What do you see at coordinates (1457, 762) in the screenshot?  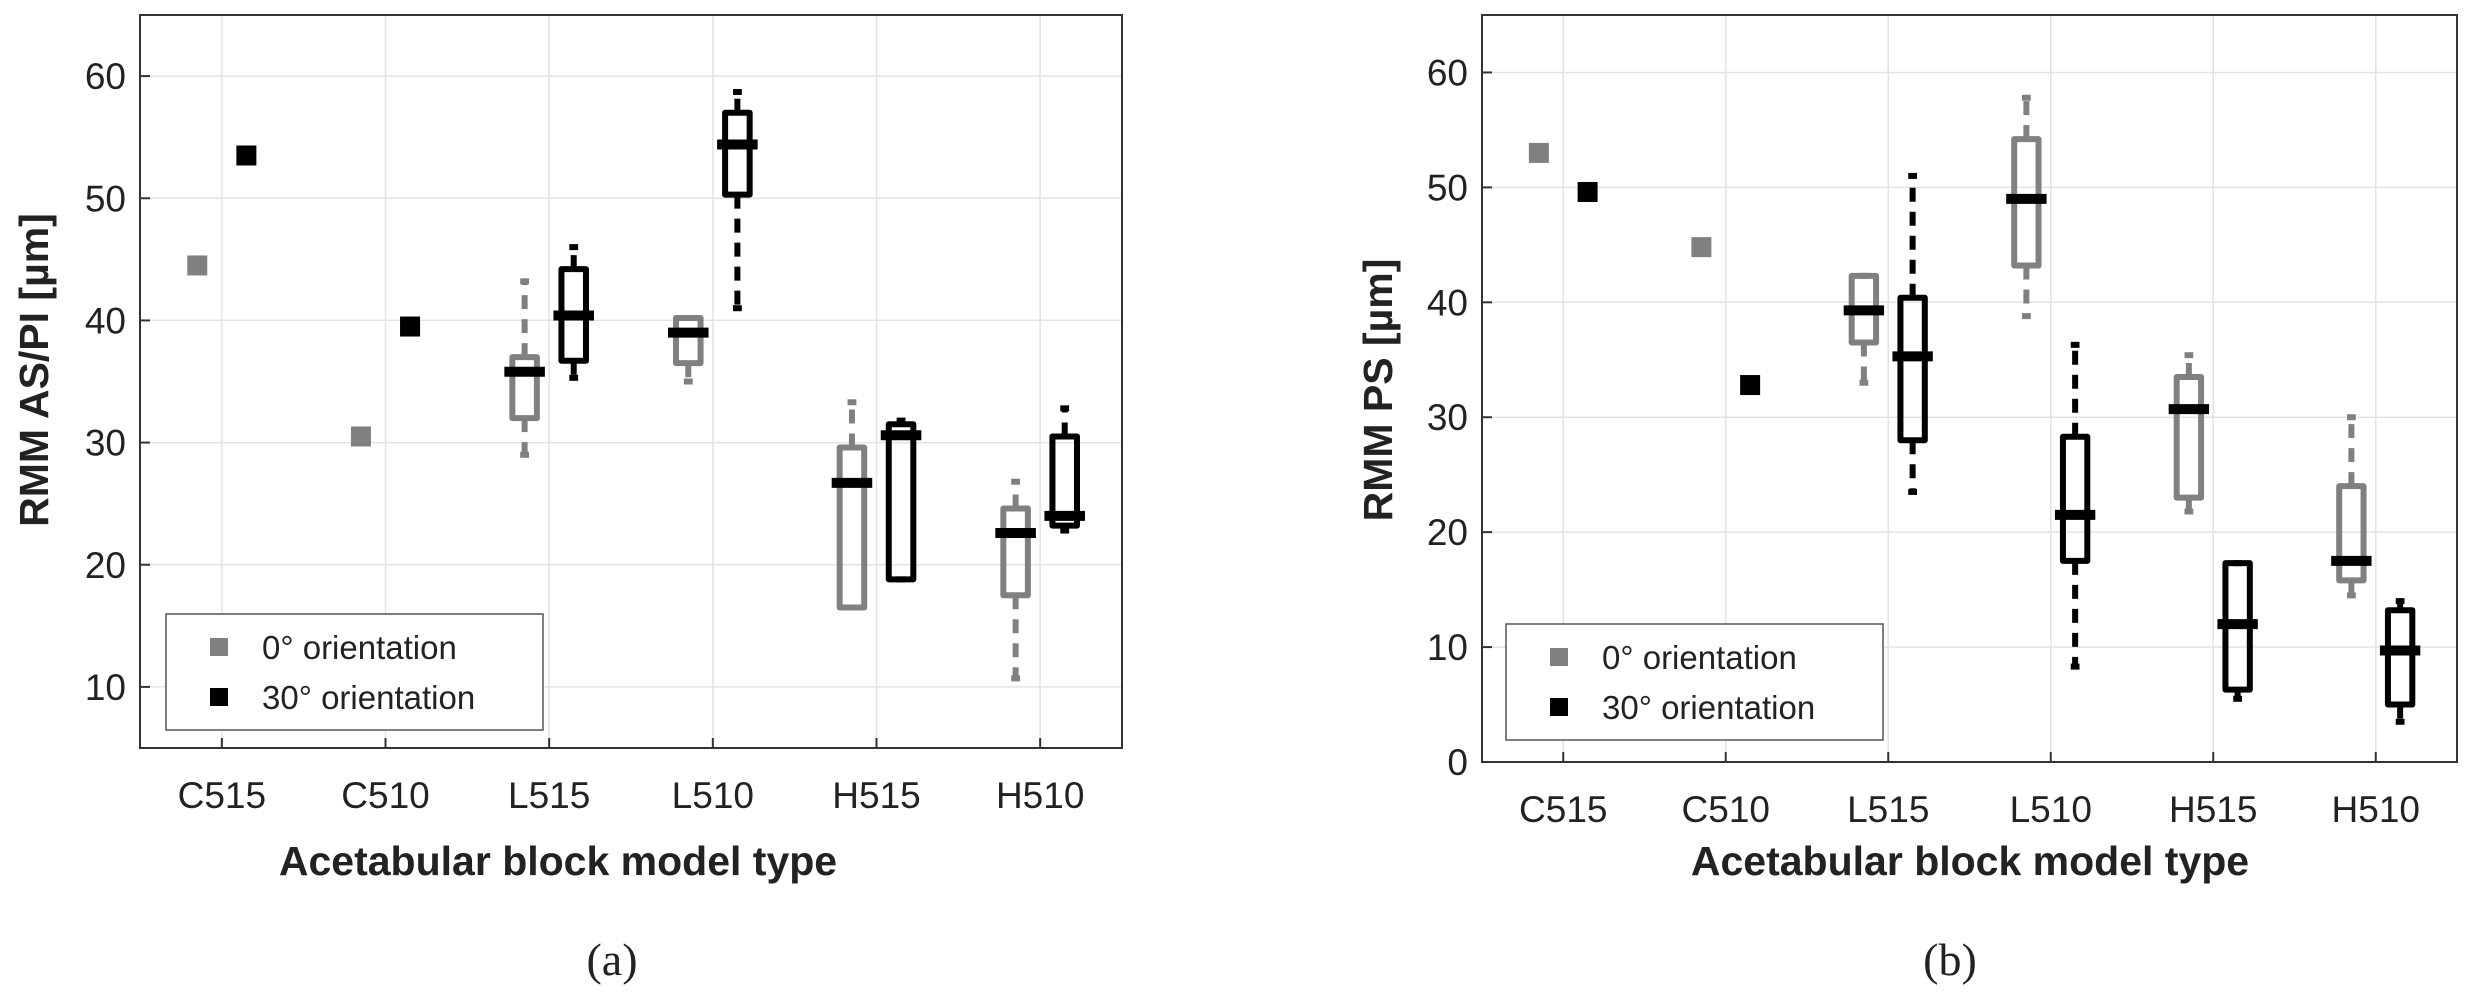 I see `y-tick-label: 0` at bounding box center [1457, 762].